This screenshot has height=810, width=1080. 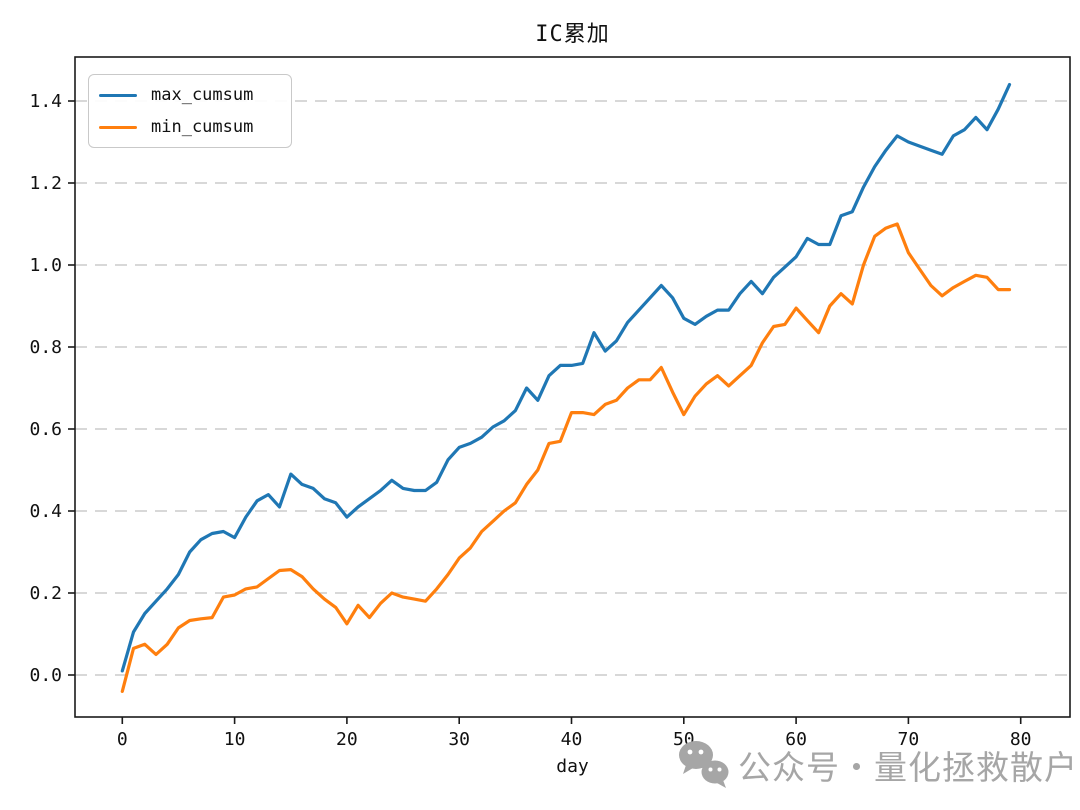 I want to click on legend-item-max_cumsum: max_cumsum, so click(x=188, y=95).